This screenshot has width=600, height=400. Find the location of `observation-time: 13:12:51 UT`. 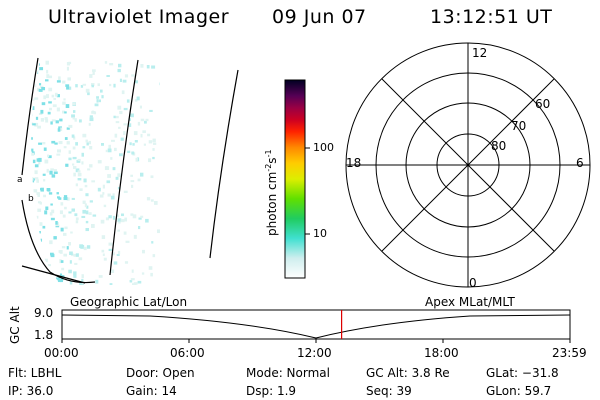

observation-time: 13:12:51 UT is located at coordinates (491, 17).